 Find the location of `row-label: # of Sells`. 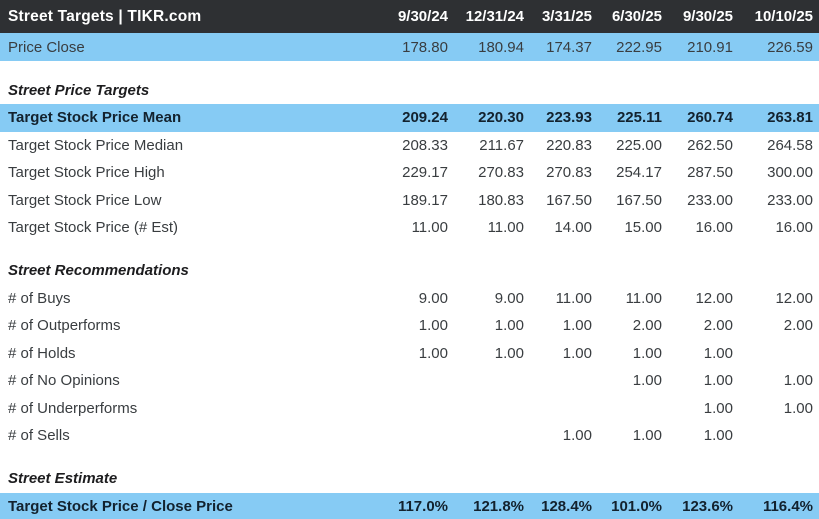

row-label: # of Sells is located at coordinates (39, 436).